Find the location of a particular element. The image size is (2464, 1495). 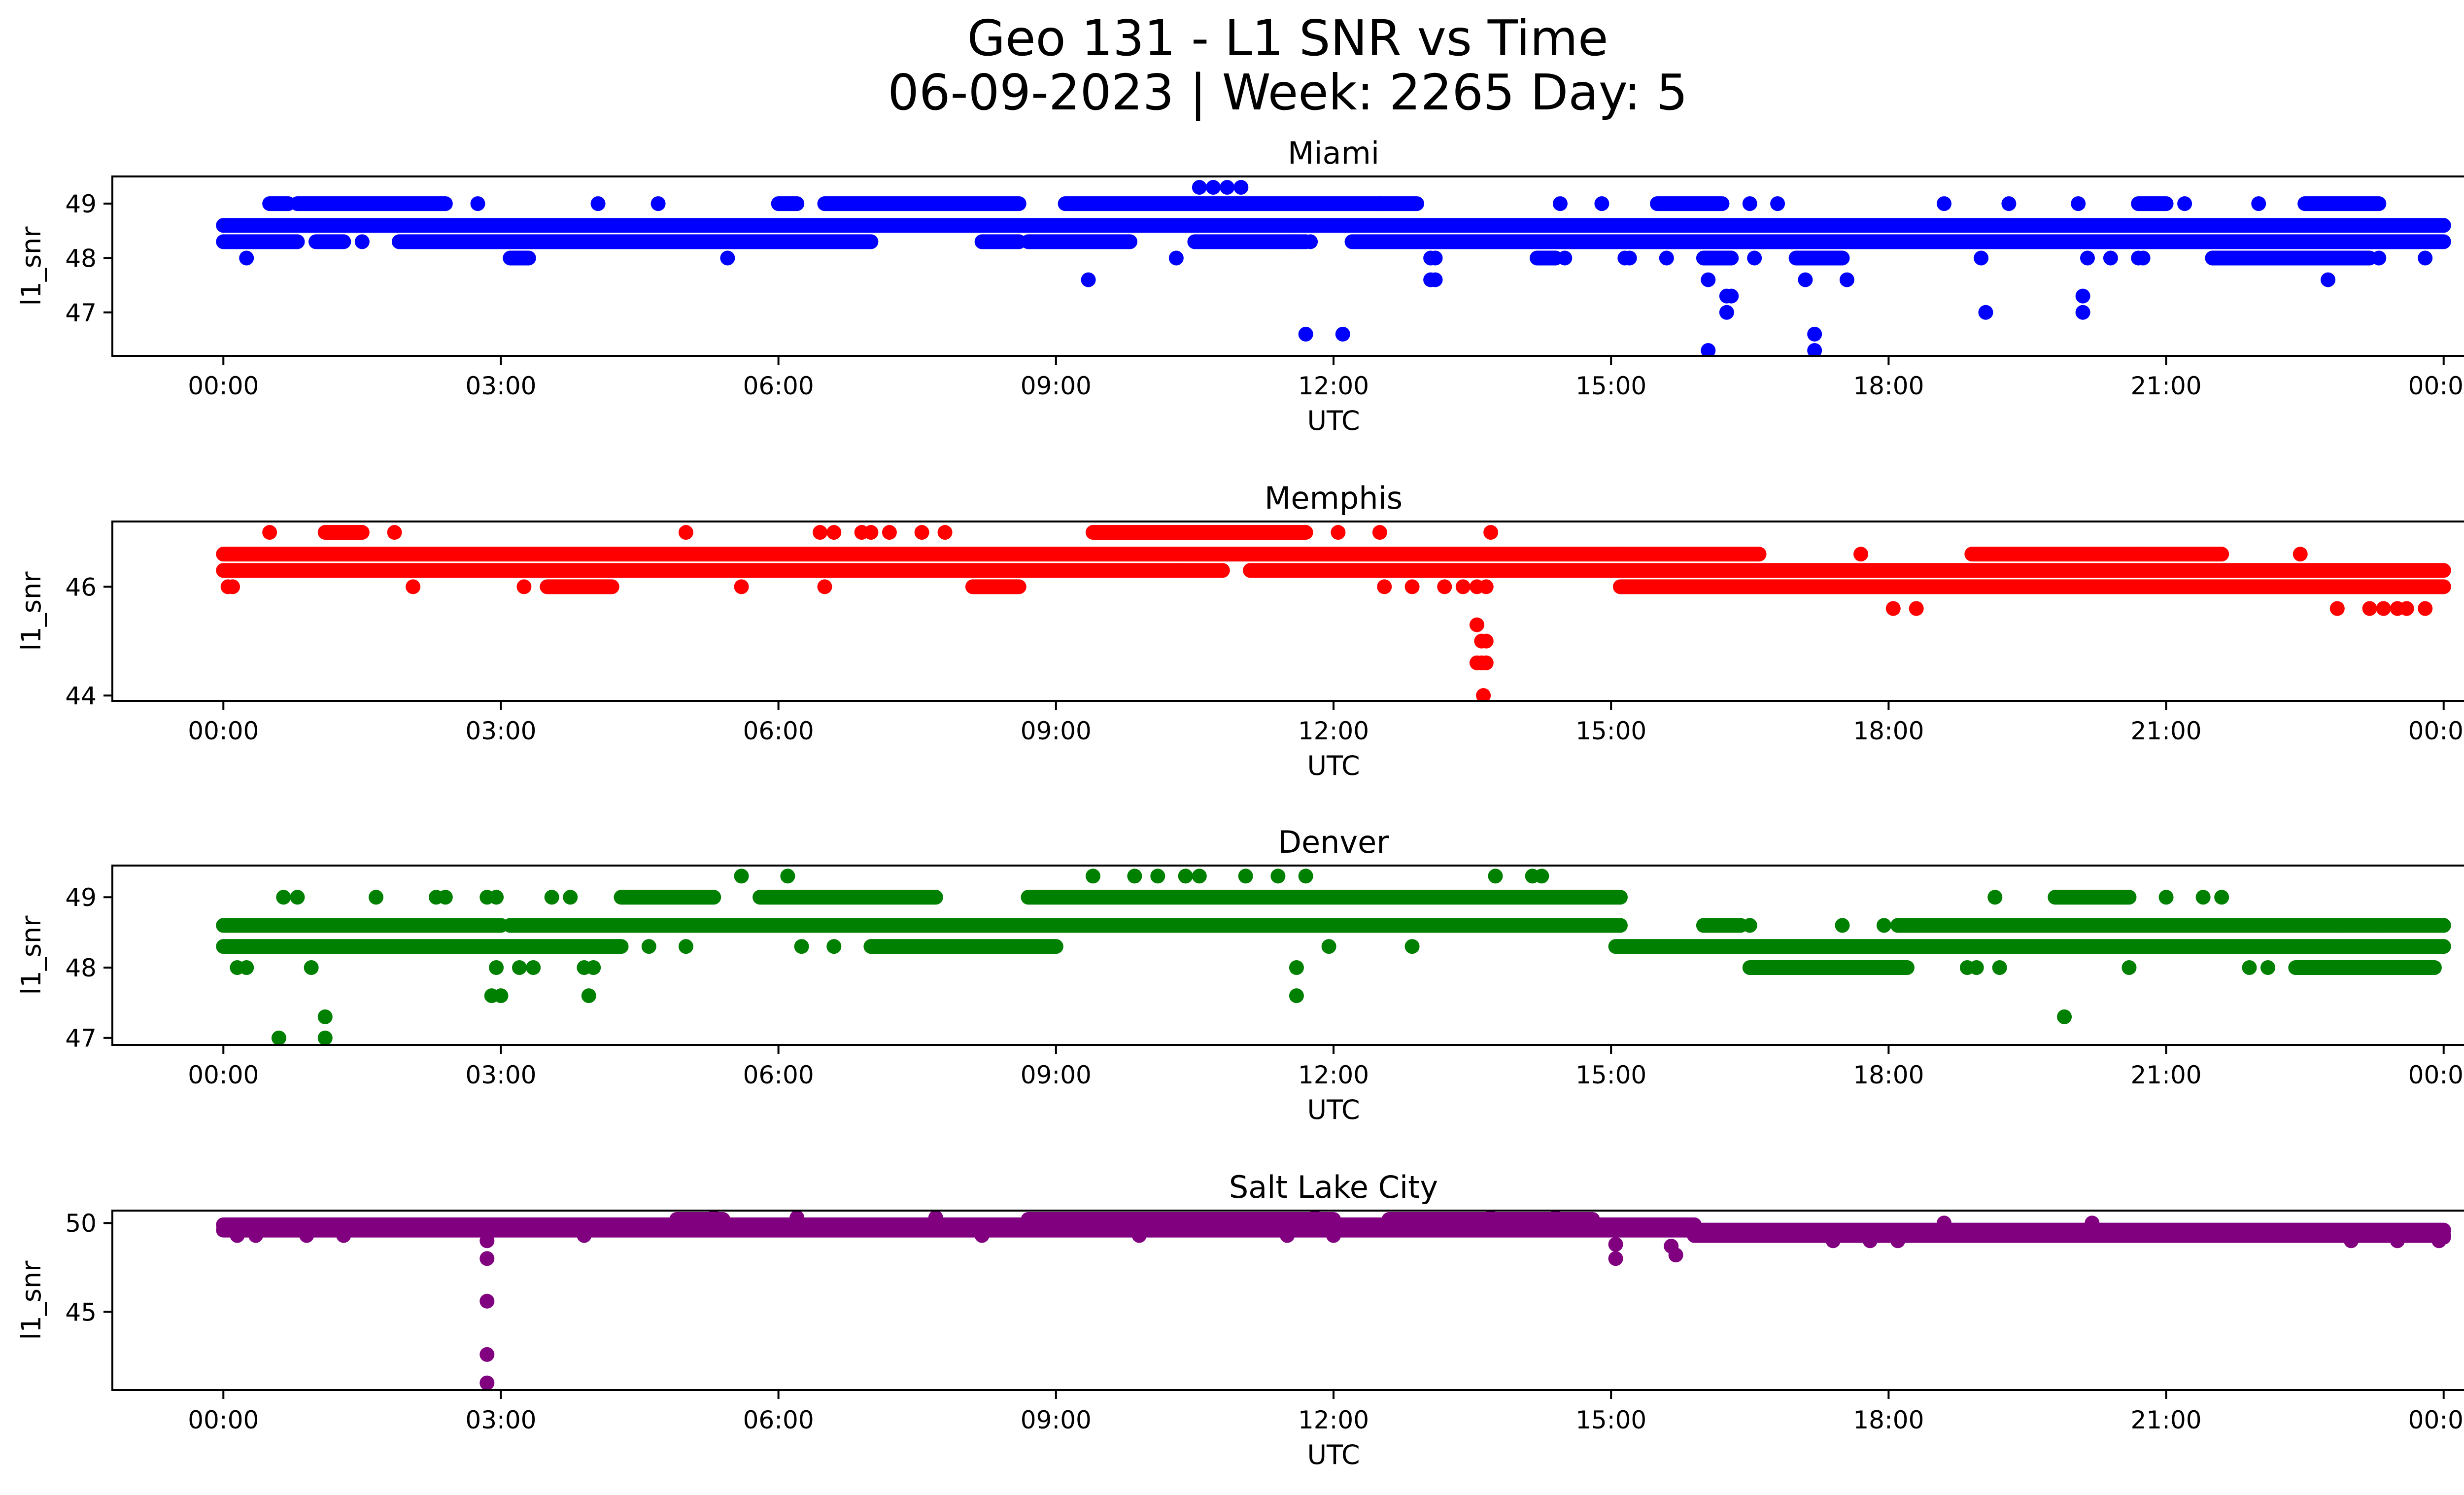

scatter-series-miami is located at coordinates (1333, 268).